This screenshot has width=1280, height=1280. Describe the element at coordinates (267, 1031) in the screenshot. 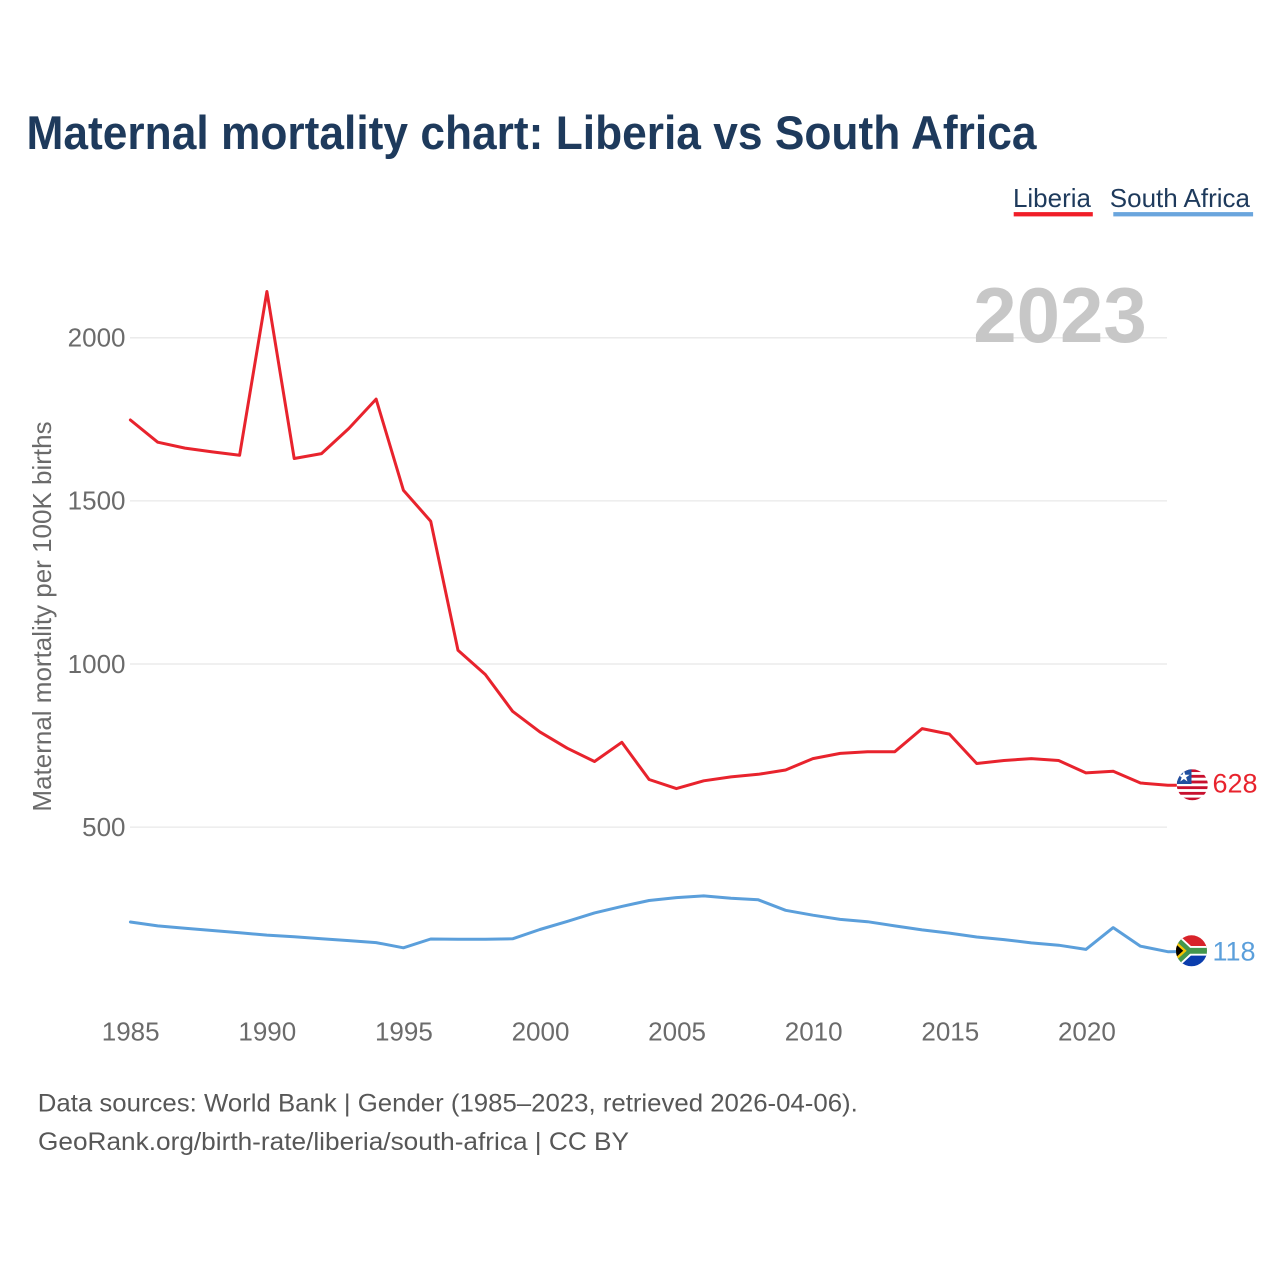

I see `svg-text: 1990` at that location.